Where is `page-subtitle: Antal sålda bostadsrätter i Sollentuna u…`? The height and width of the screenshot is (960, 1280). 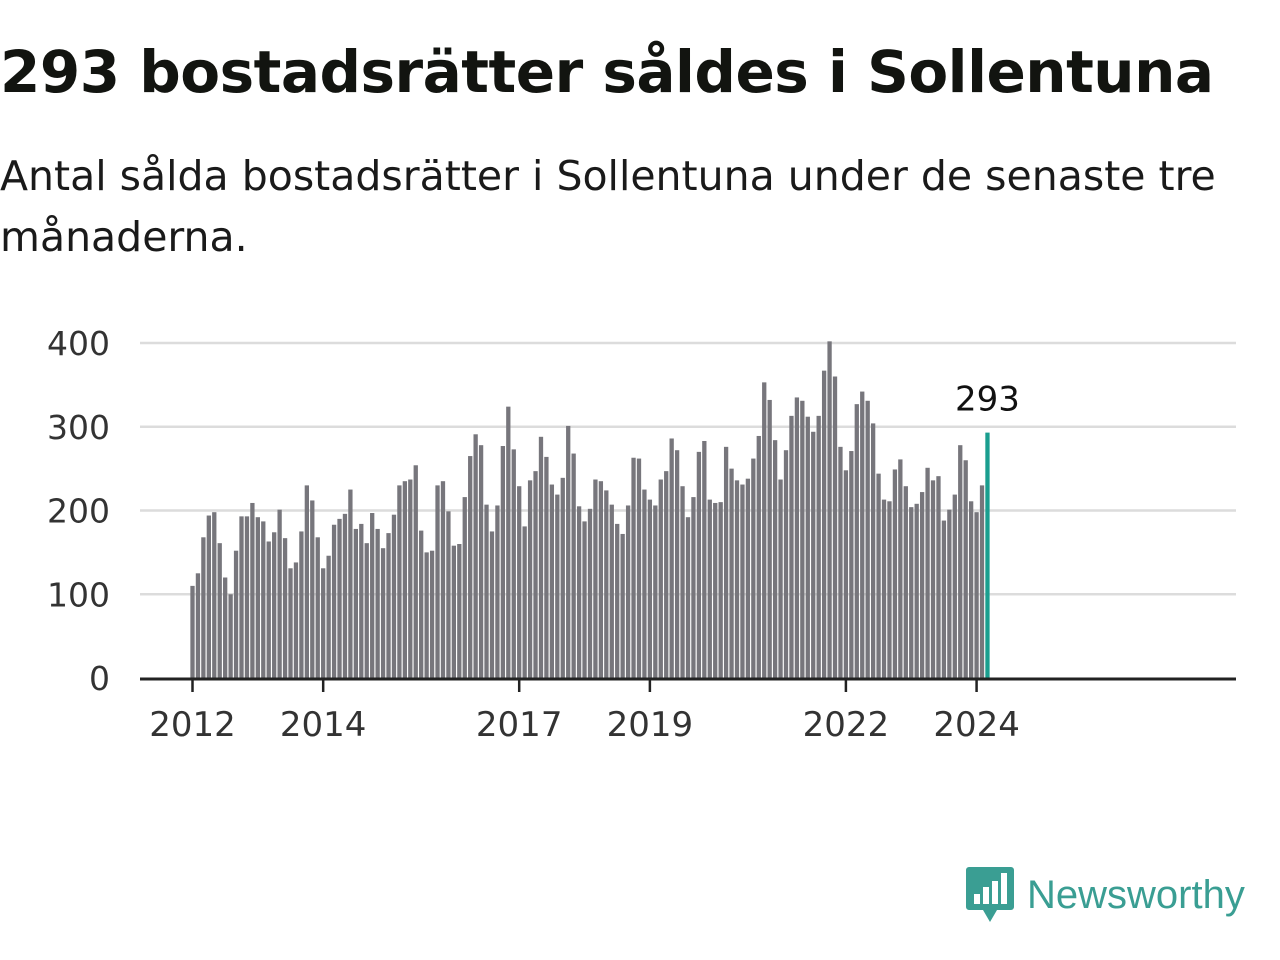 page-subtitle: Antal sålda bostadsrätter i Sollentuna u… is located at coordinates (608, 206).